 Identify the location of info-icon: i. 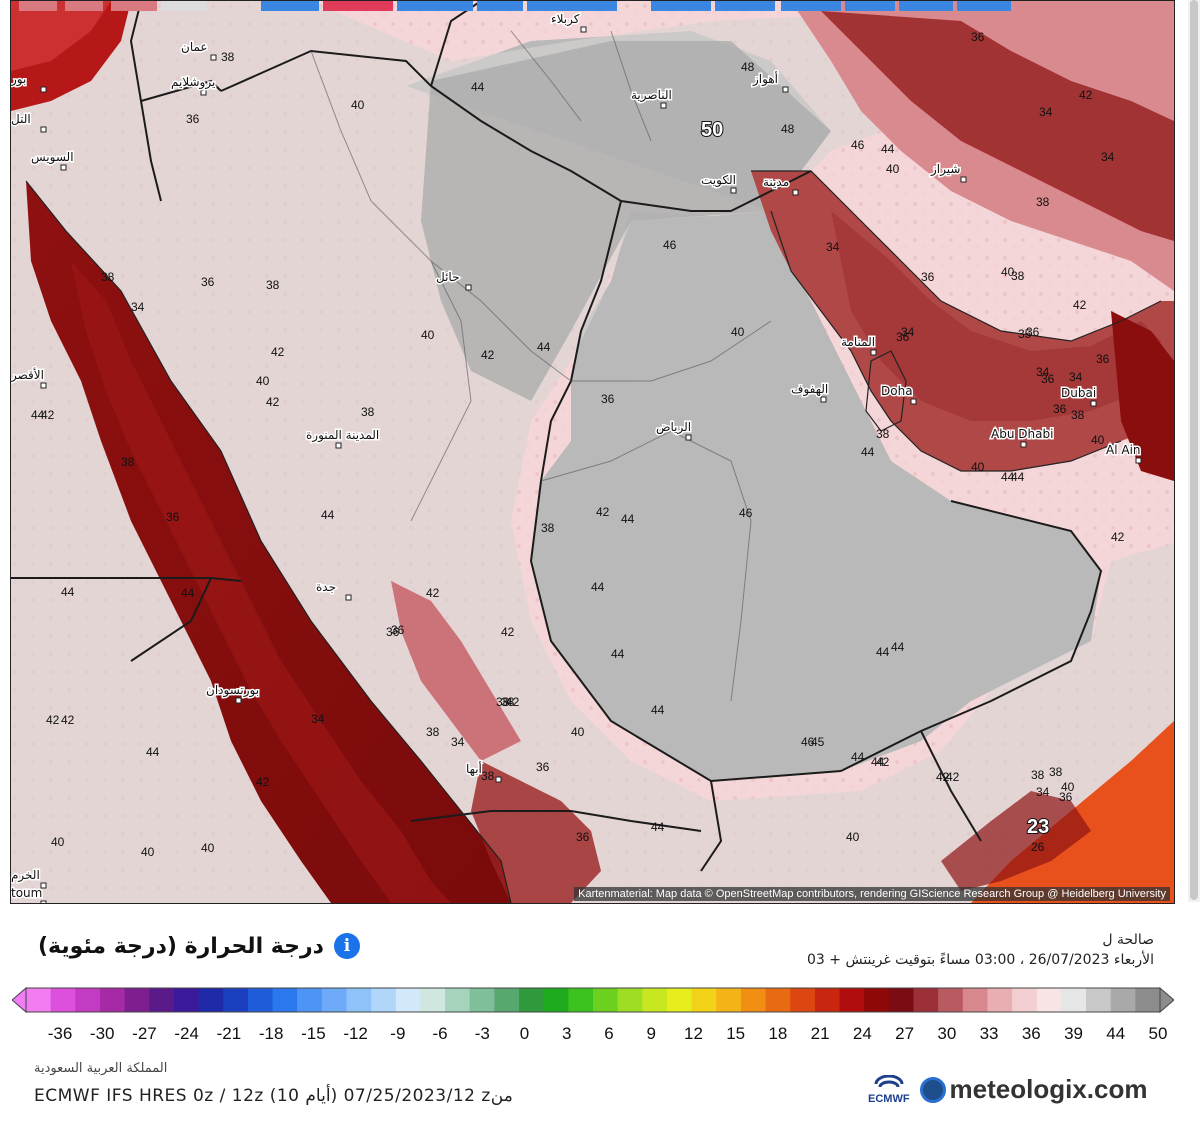
(346, 946).